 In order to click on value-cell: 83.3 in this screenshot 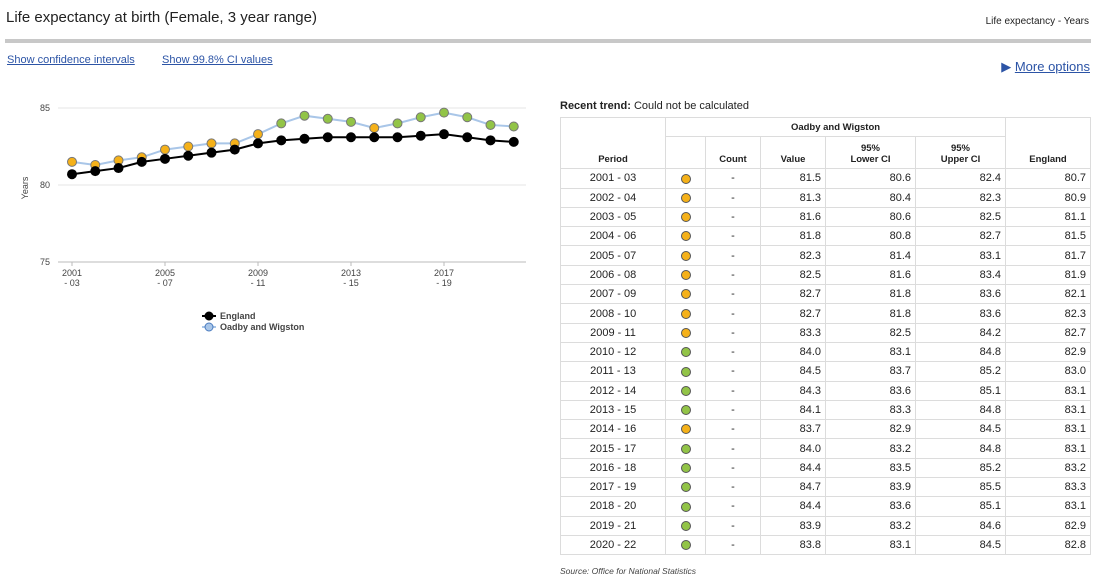, I will do `click(793, 332)`.